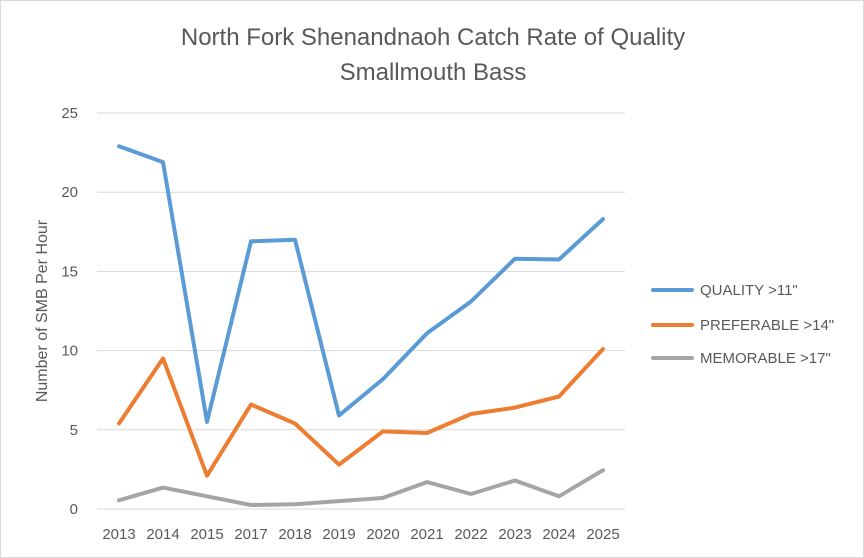 Image resolution: width=864 pixels, height=558 pixels. What do you see at coordinates (514, 534) in the screenshot?
I see `x-tick-label: 2023` at bounding box center [514, 534].